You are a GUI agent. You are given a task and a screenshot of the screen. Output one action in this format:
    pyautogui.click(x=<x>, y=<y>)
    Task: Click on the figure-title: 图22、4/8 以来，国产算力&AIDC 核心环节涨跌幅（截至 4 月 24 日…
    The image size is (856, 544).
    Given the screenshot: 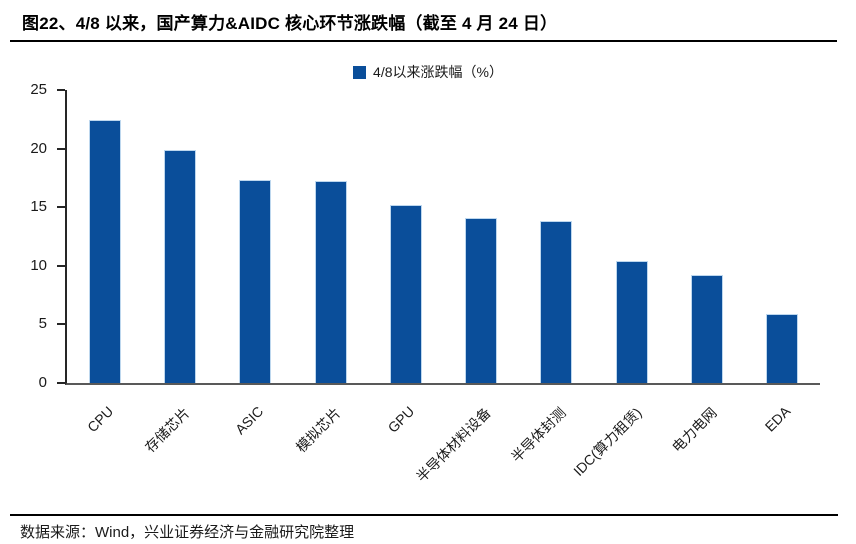 What is the action you would take?
    pyautogui.click(x=290, y=23)
    